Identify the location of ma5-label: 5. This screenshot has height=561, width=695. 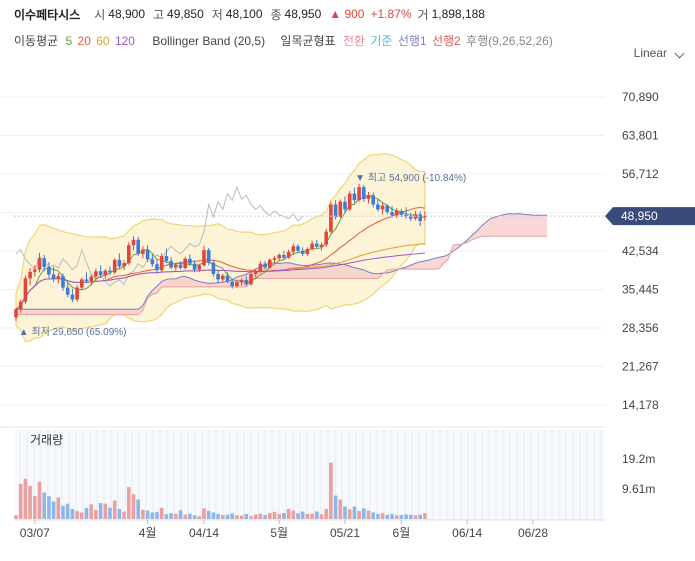
(69, 41).